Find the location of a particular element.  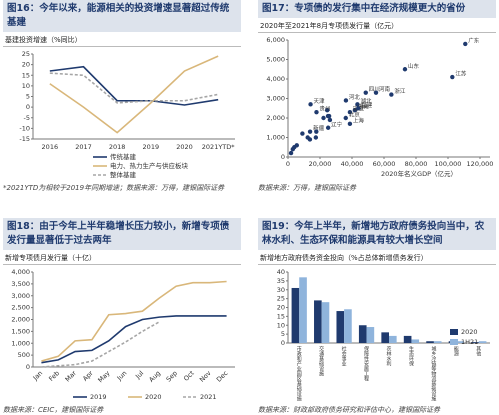

y-tick-label: 5 is located at coordinates (283, 334).